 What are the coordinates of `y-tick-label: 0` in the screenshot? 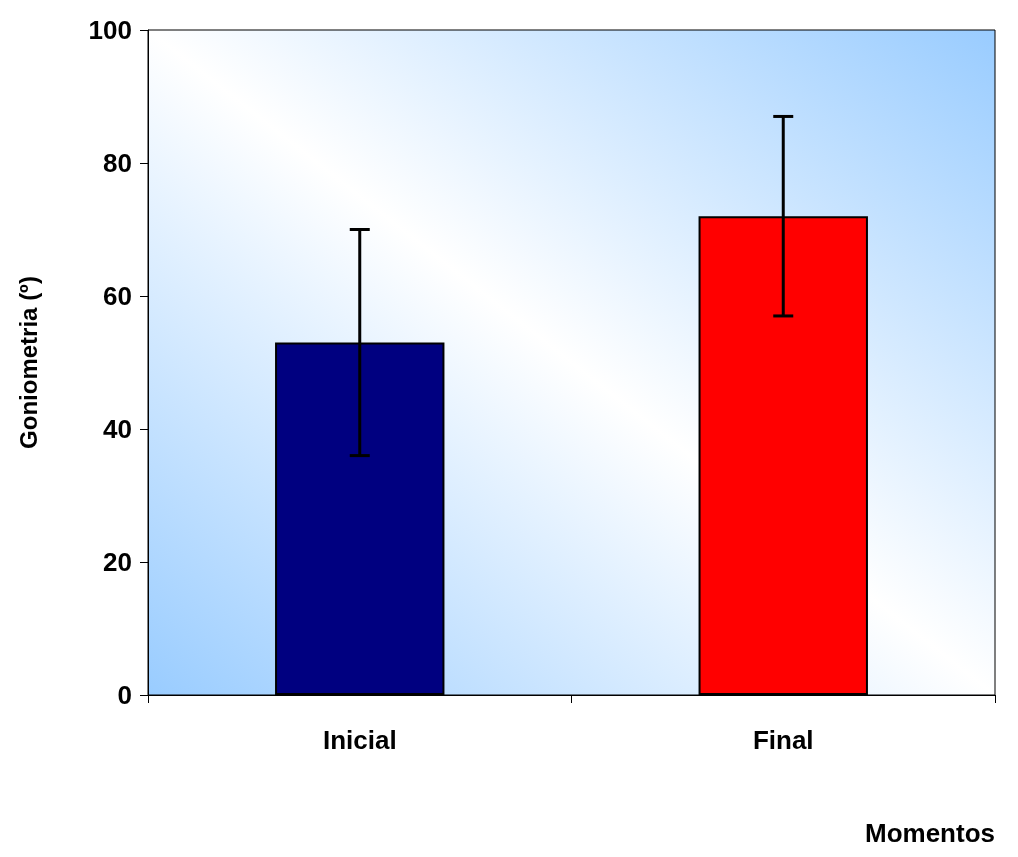 It's located at (124, 695).